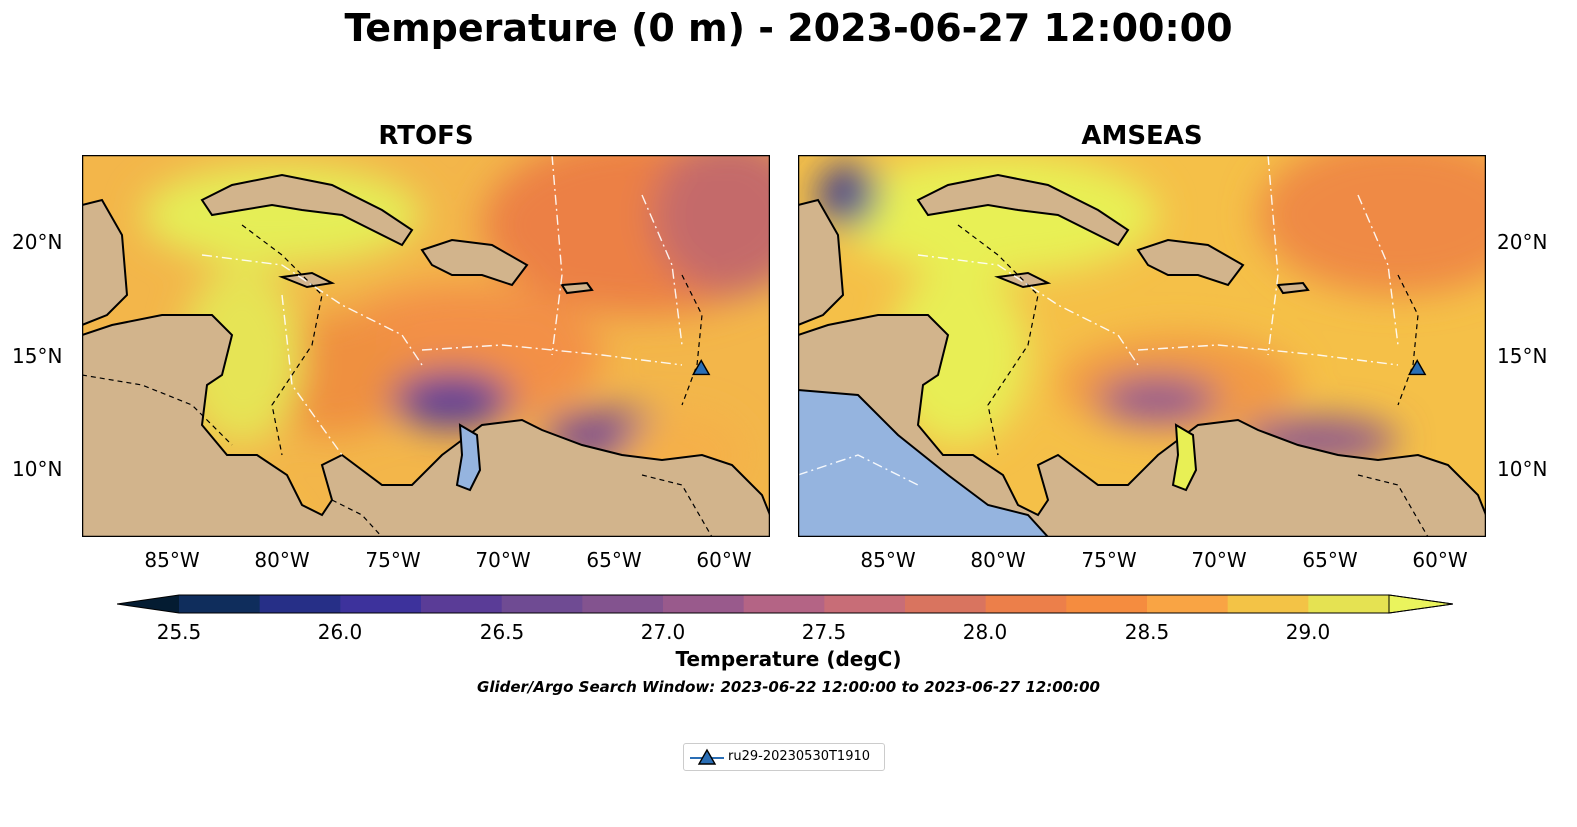  What do you see at coordinates (1522, 242) in the screenshot?
I see `lat-label-right: 20°N` at bounding box center [1522, 242].